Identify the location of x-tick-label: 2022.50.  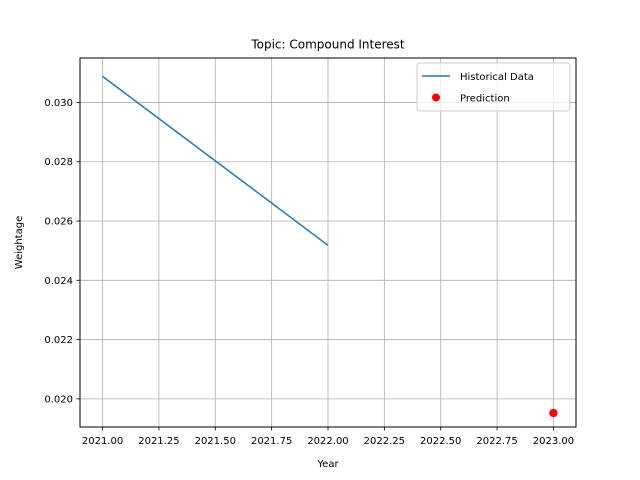
(440, 441).